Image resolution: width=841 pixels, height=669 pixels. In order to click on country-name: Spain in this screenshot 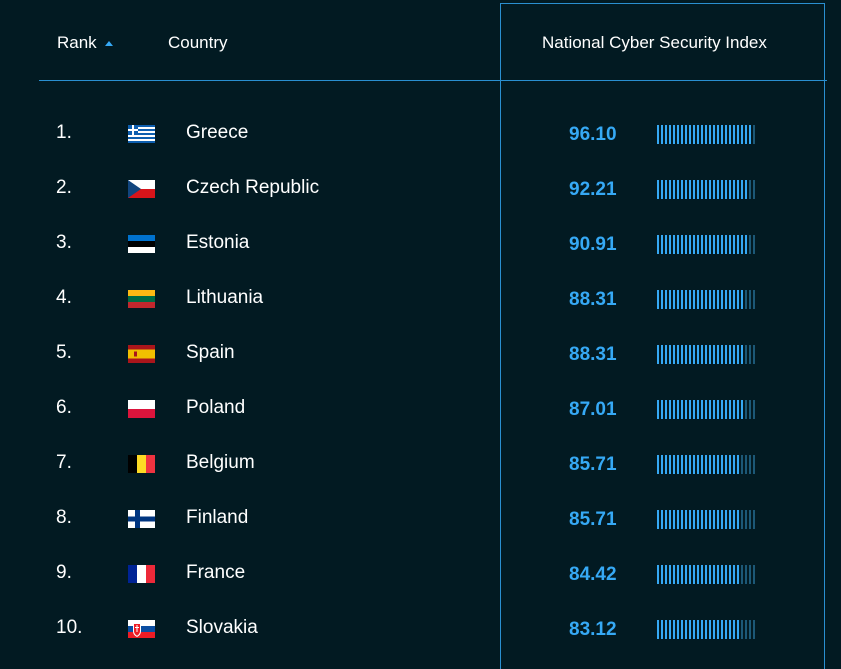, I will do `click(210, 352)`.